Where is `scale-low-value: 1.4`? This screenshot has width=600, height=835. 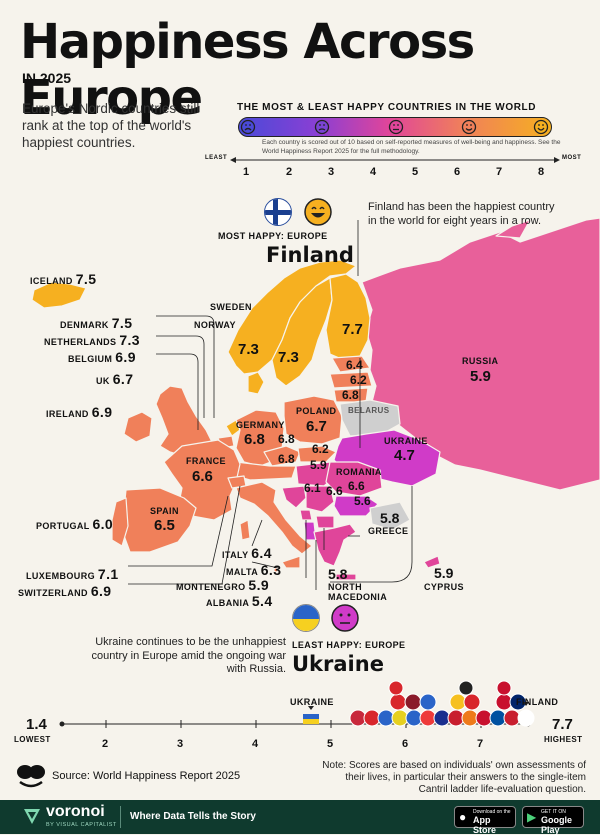
scale-low-value: 1.4 is located at coordinates (36, 724).